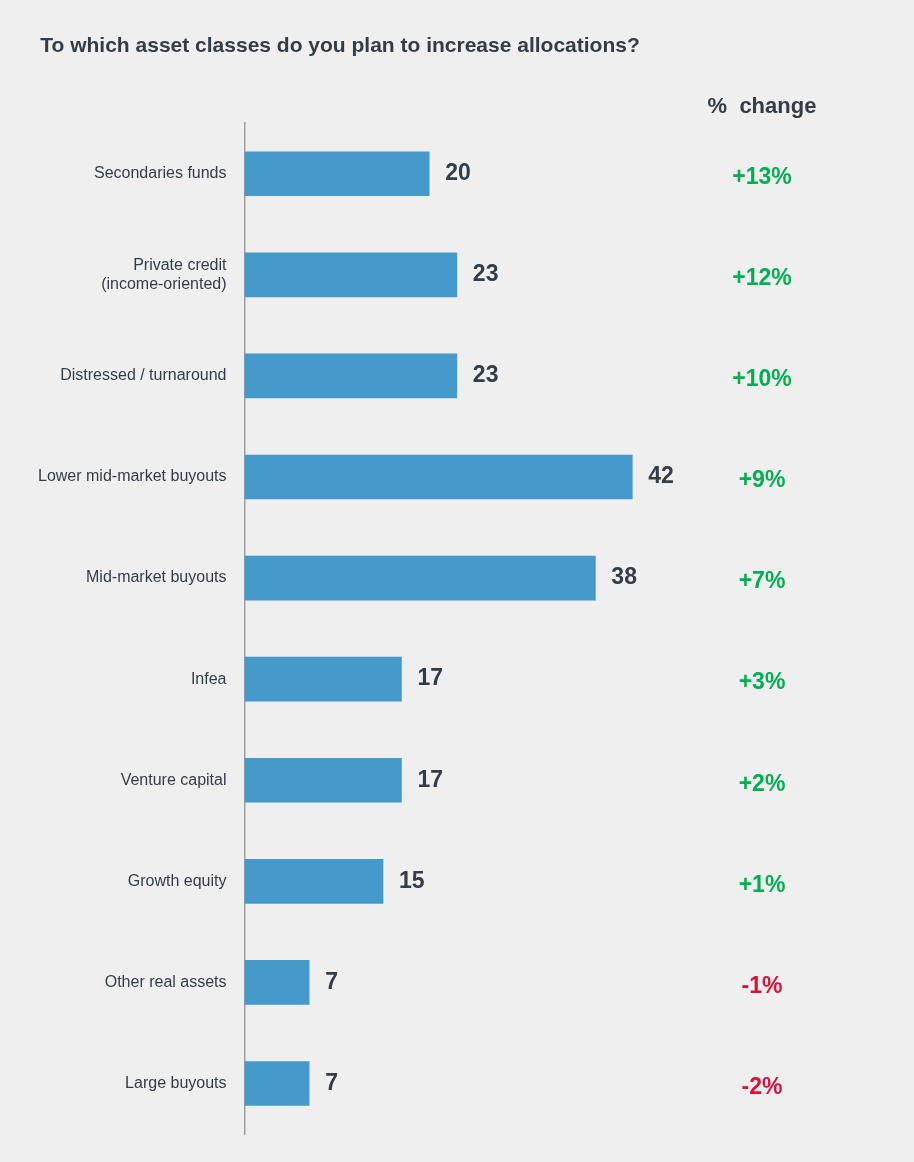 Image resolution: width=914 pixels, height=1162 pixels. I want to click on data-label: 42, so click(661, 475).